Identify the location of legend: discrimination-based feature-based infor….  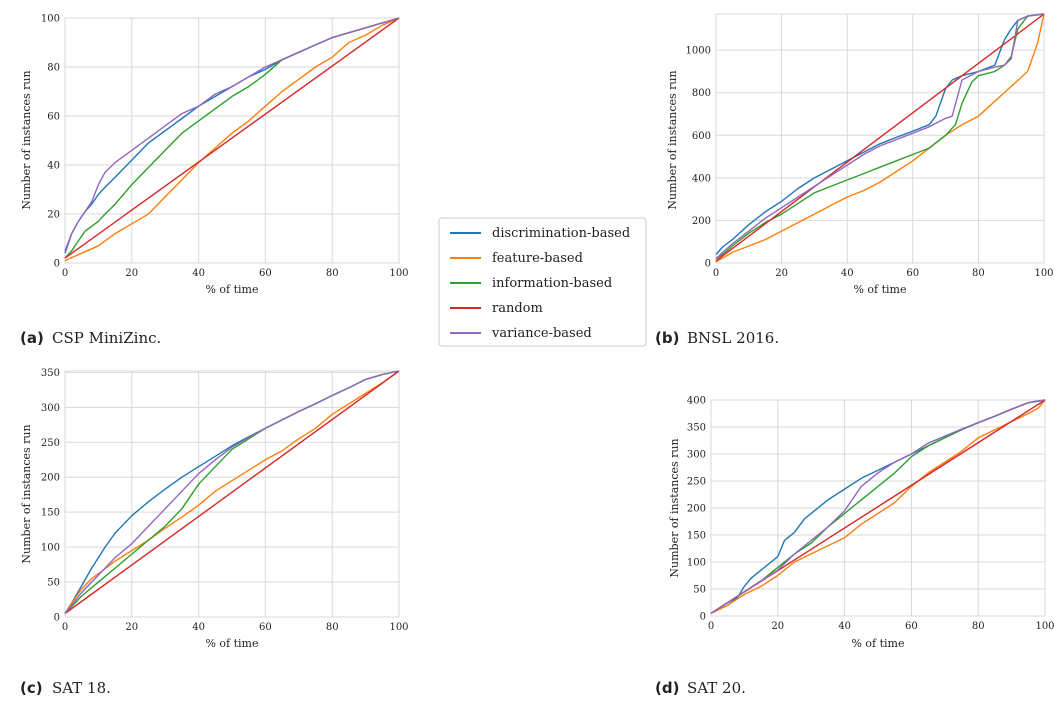
(542, 282).